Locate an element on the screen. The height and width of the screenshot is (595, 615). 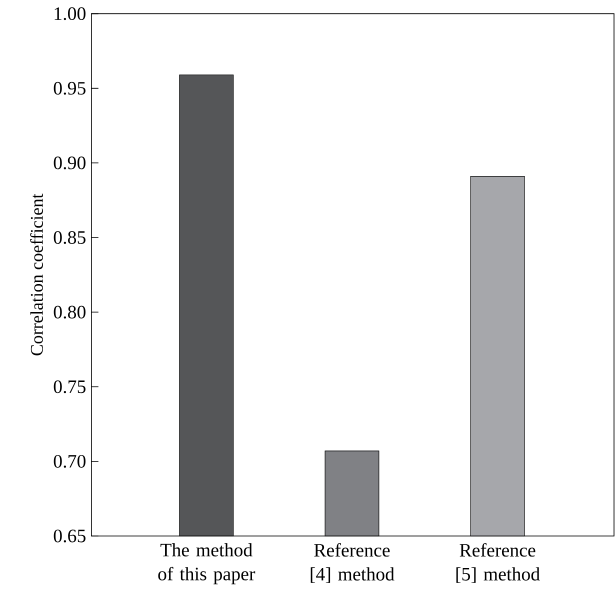
x-tick-label: The method of this paper is located at coordinates (207, 563).